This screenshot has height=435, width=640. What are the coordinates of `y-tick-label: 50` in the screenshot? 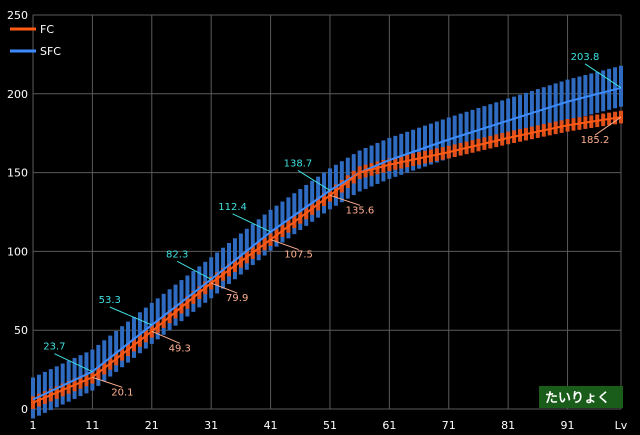 It's located at (21, 330).